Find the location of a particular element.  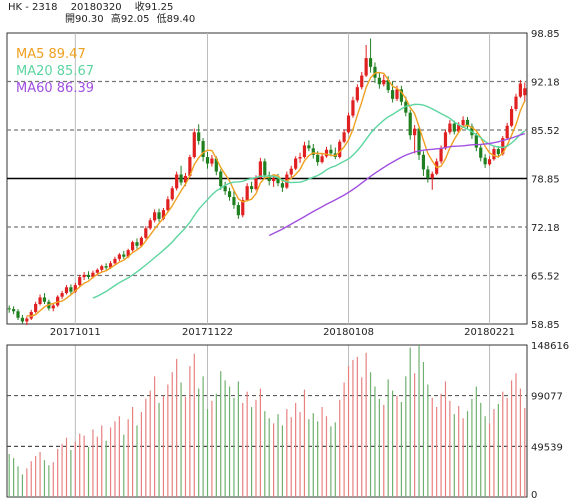

y-tick-label: 92.18 is located at coordinates (545, 83).